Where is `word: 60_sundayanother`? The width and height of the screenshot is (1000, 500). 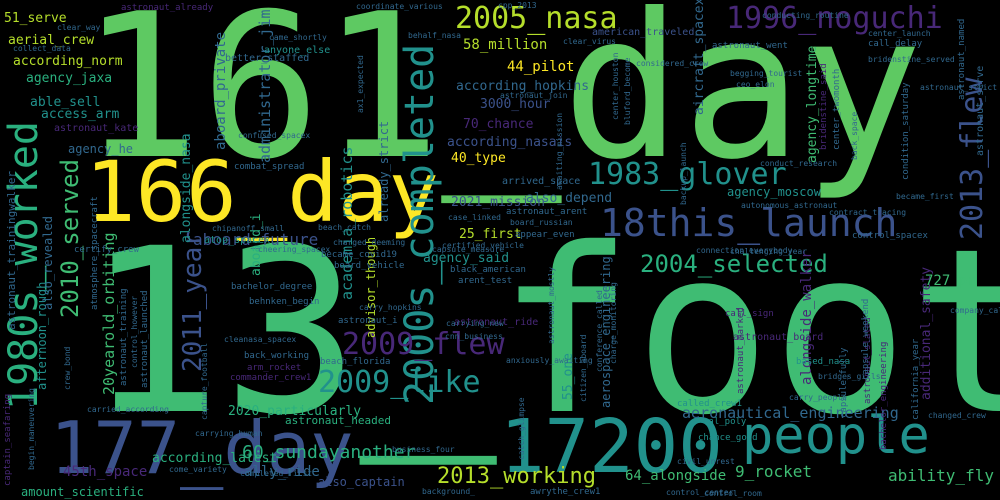
word: 60_sundayanother is located at coordinates (329, 452).